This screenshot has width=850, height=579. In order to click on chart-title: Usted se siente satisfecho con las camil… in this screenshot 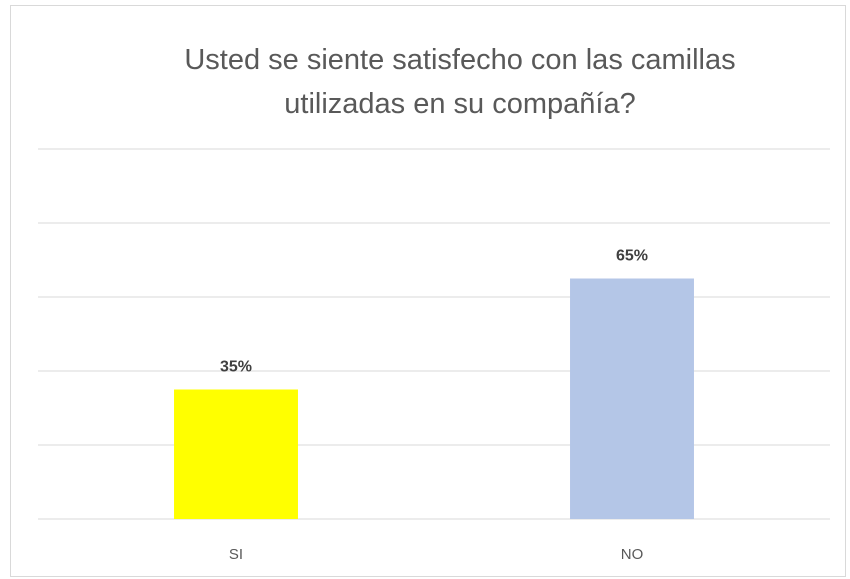, I will do `click(460, 82)`.